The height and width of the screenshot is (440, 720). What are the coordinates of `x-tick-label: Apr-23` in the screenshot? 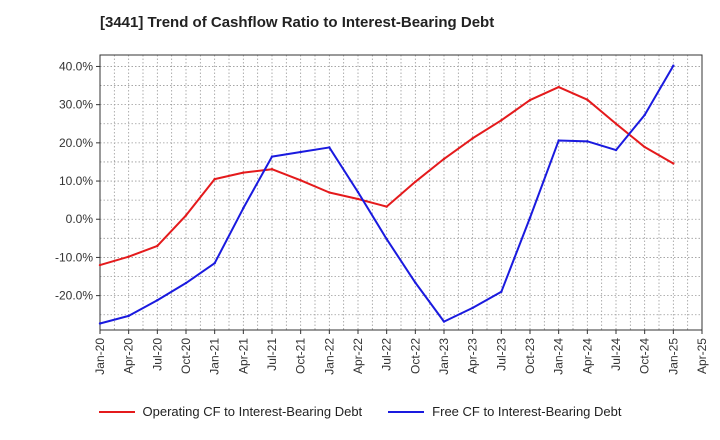 It's located at (473, 356).